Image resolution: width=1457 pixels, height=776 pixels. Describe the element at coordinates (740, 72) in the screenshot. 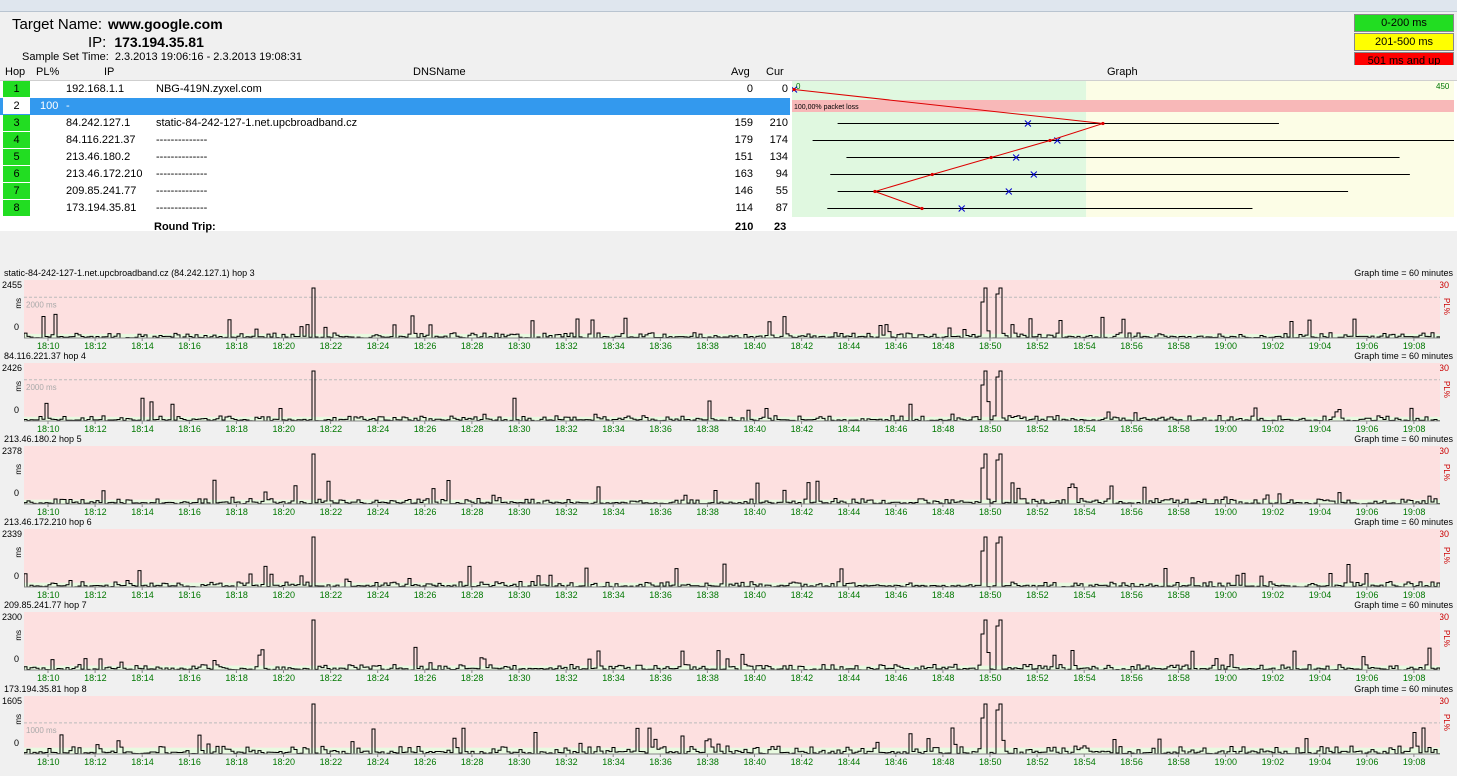

I see `col-avg: Avg` at that location.